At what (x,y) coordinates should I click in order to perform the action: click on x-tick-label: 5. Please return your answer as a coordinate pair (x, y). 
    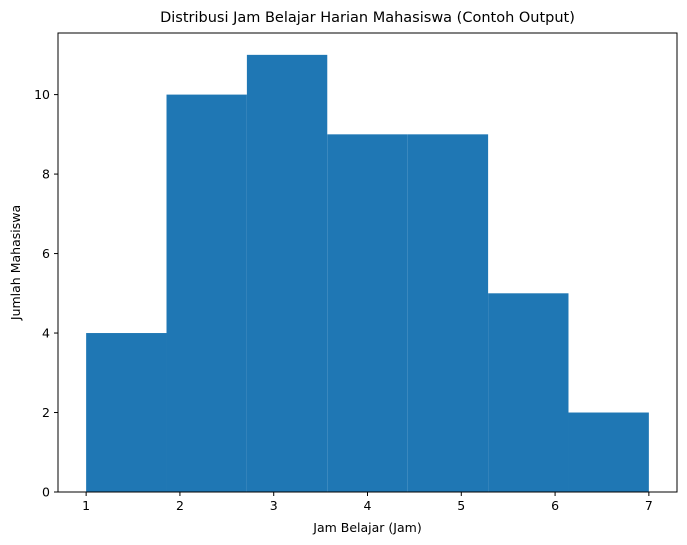
    Looking at the image, I should click on (461, 505).